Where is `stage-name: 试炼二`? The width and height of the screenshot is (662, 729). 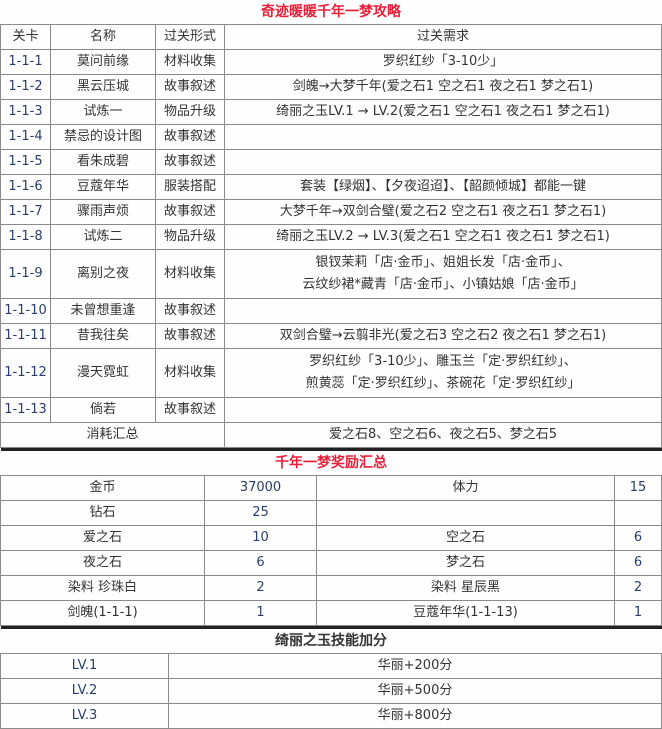 stage-name: 试炼二 is located at coordinates (103, 237).